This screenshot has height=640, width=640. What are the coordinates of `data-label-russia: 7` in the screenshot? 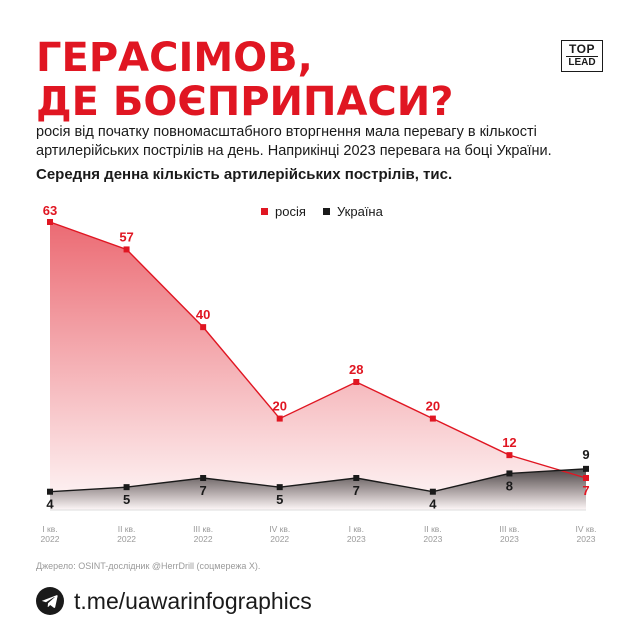 It's located at (585, 490).